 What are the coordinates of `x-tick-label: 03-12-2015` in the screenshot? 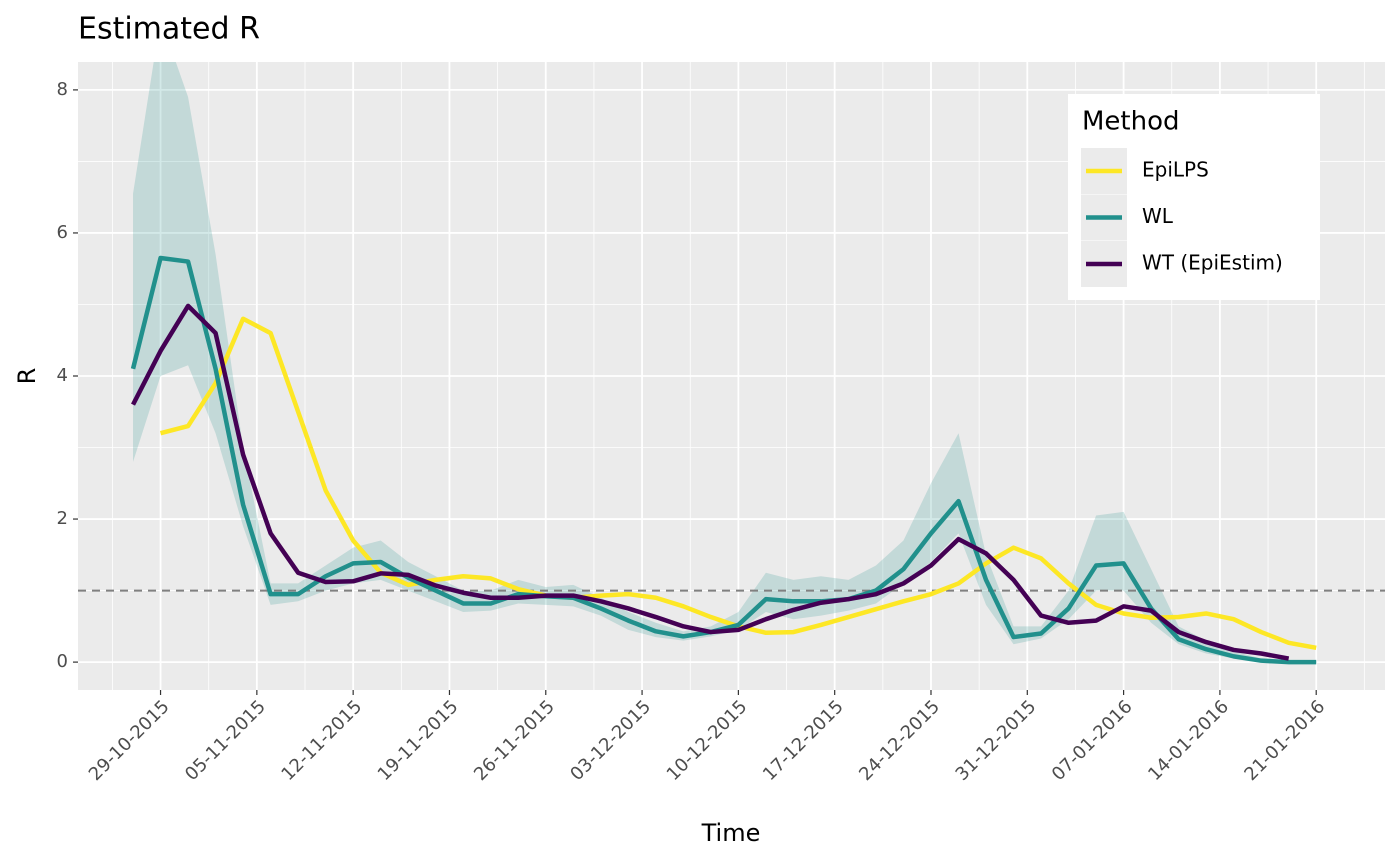 It's located at (610, 740).